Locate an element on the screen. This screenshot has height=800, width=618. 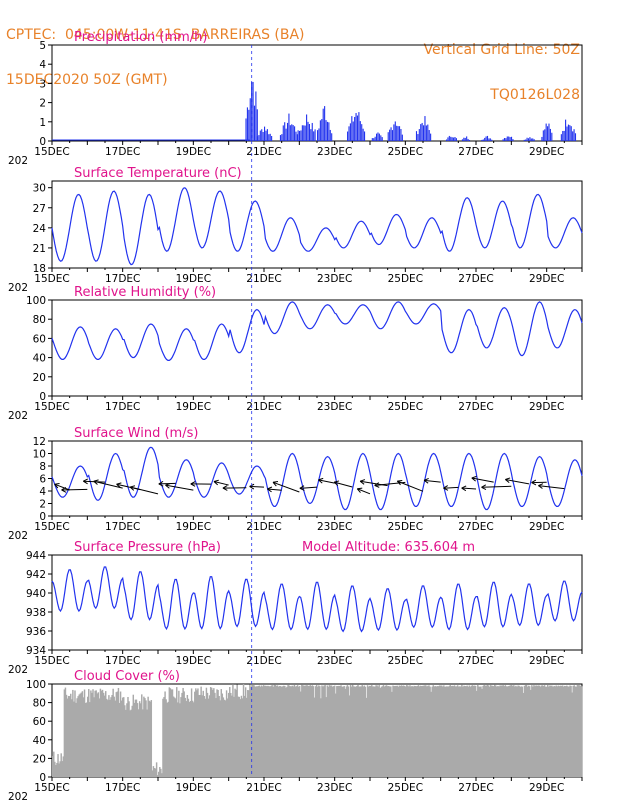
x-tick-label: 15DEC is located at coordinates (51, 152).